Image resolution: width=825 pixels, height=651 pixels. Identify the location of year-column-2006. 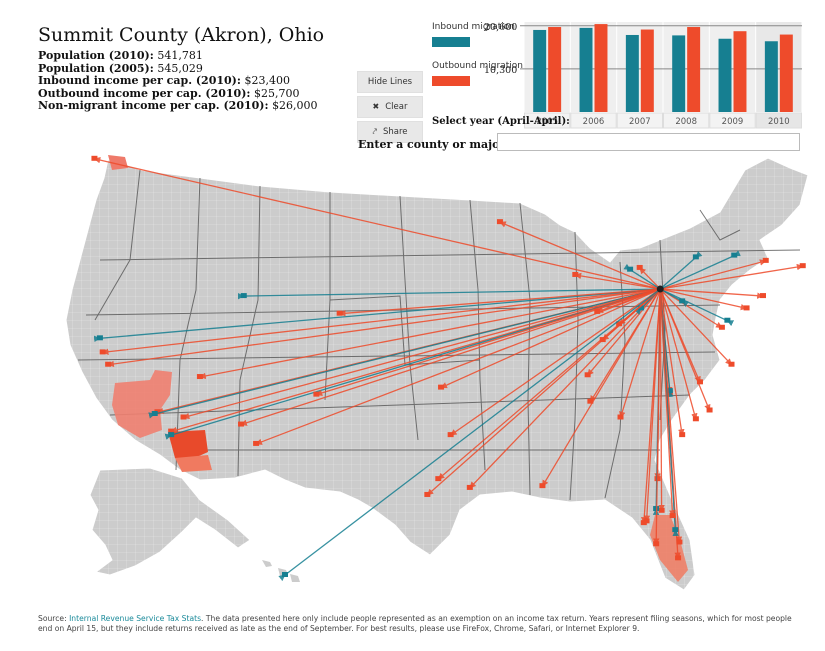
(593, 67).